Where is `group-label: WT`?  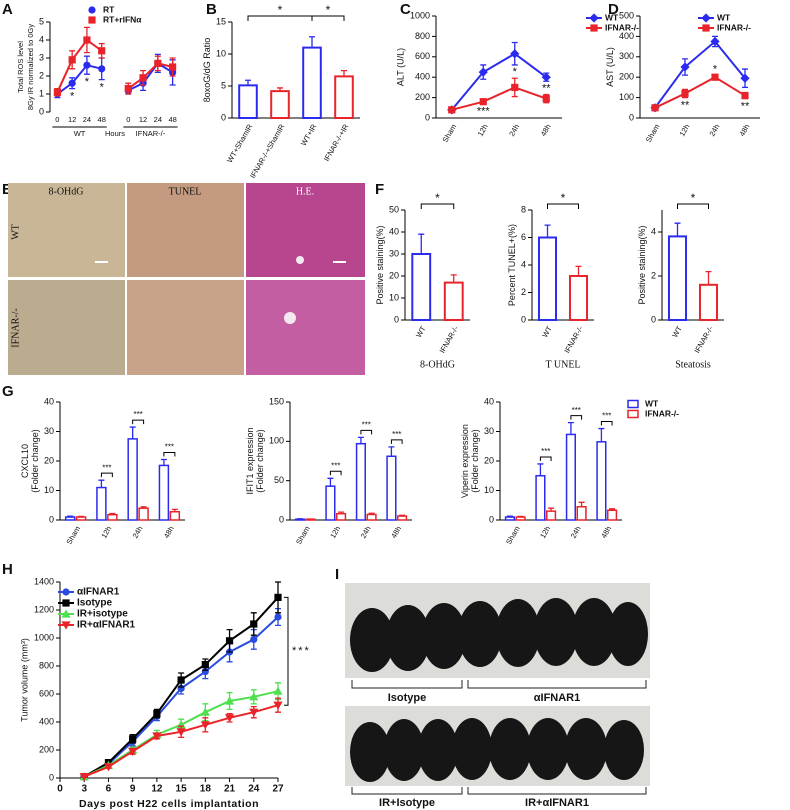
group-label: WT is located at coordinates (80, 133).